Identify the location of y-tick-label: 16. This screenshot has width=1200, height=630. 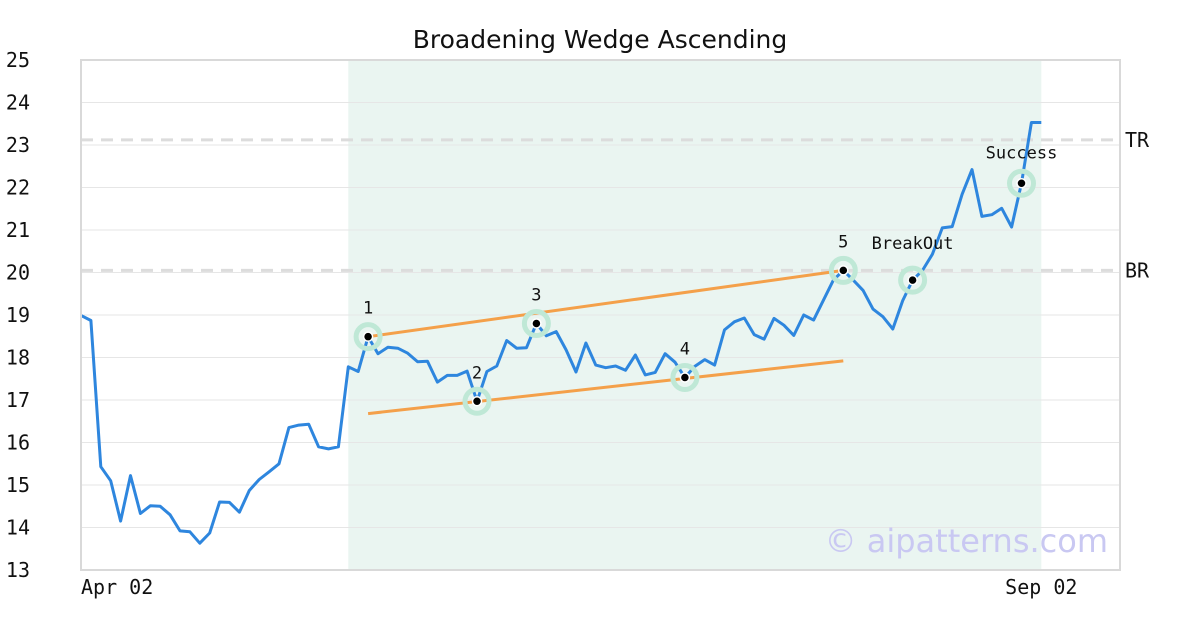
(18, 443).